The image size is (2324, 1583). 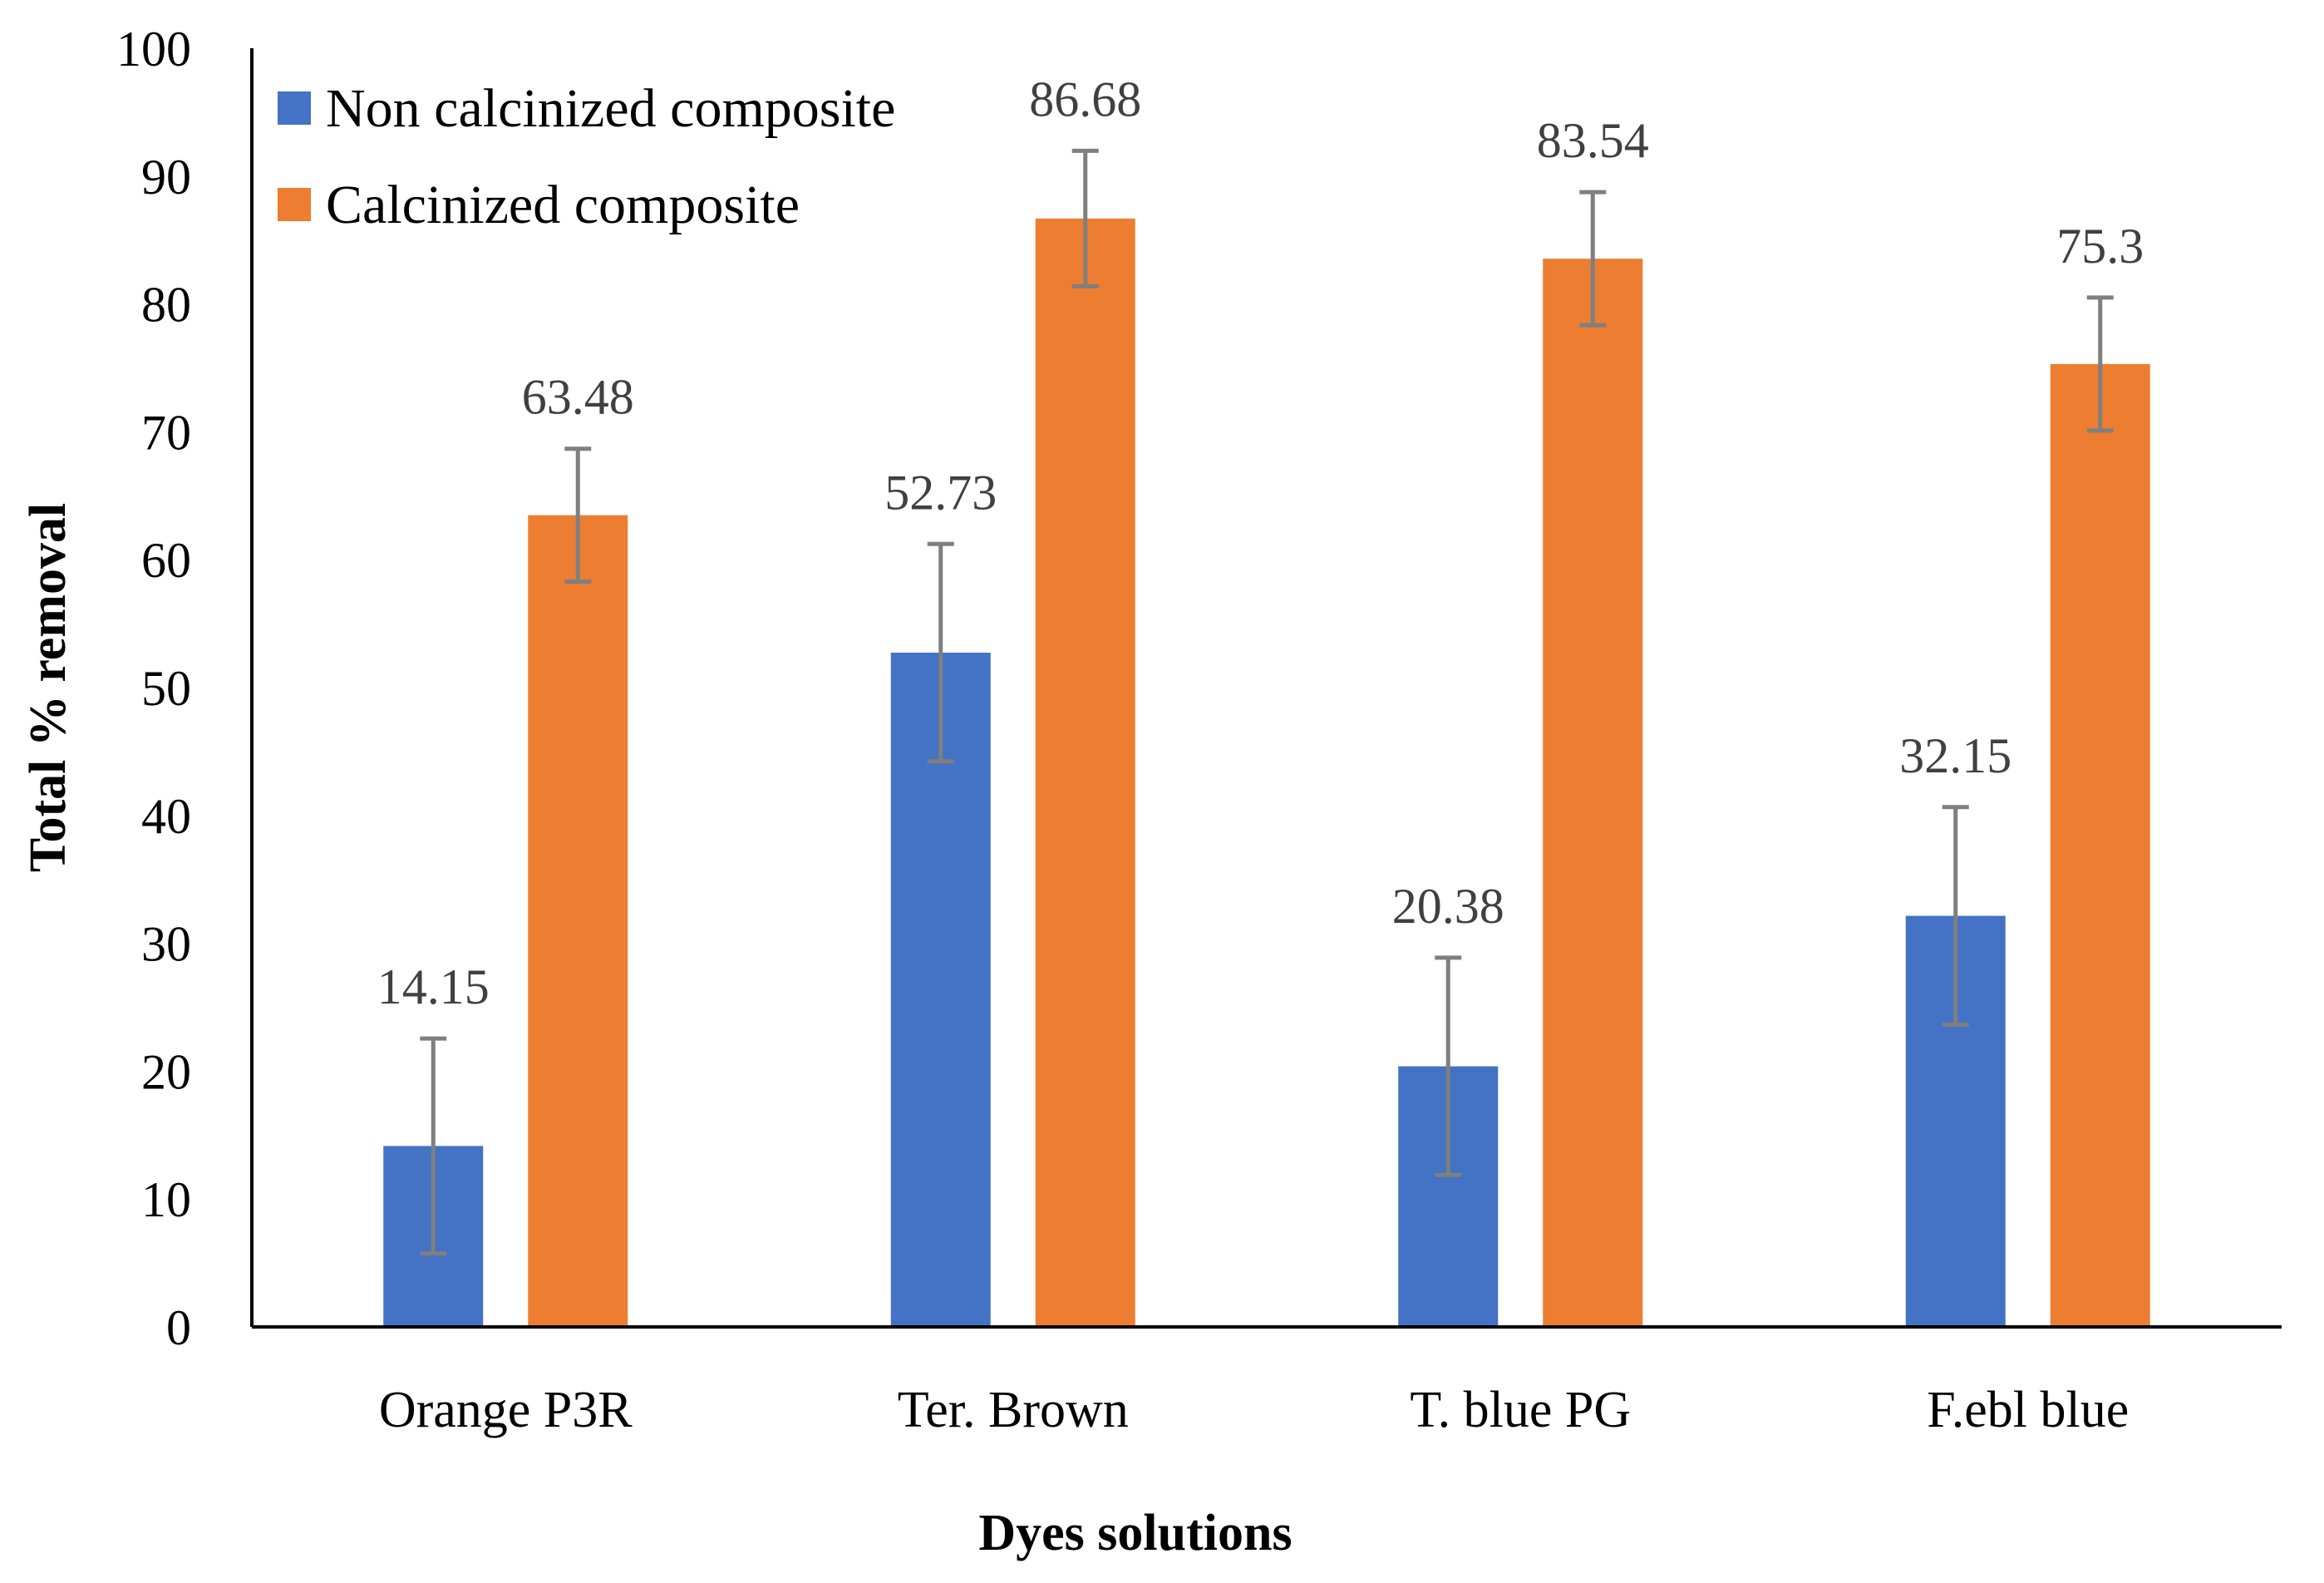 I want to click on y-tick-label: 80, so click(x=166, y=306).